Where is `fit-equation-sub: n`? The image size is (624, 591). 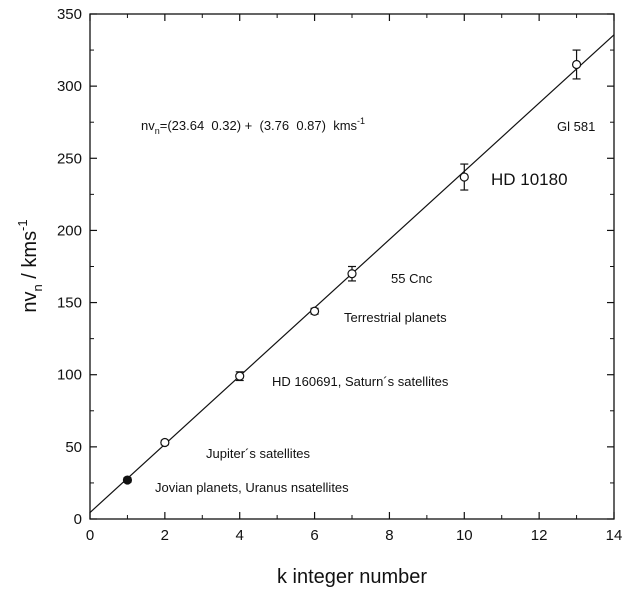
fit-equation-sub: n is located at coordinates (157, 131).